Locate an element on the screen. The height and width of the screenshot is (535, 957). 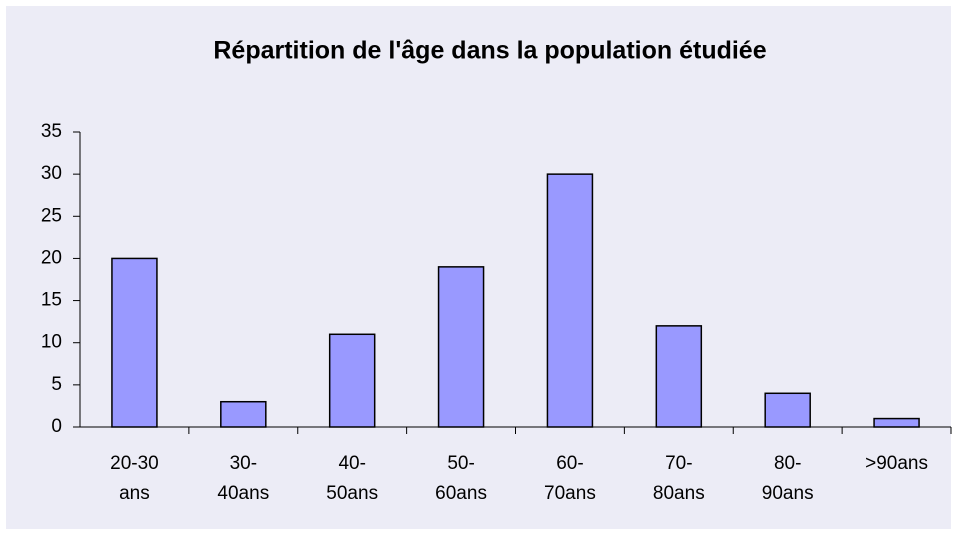
y-tick-label: 35 is located at coordinates (51, 131).